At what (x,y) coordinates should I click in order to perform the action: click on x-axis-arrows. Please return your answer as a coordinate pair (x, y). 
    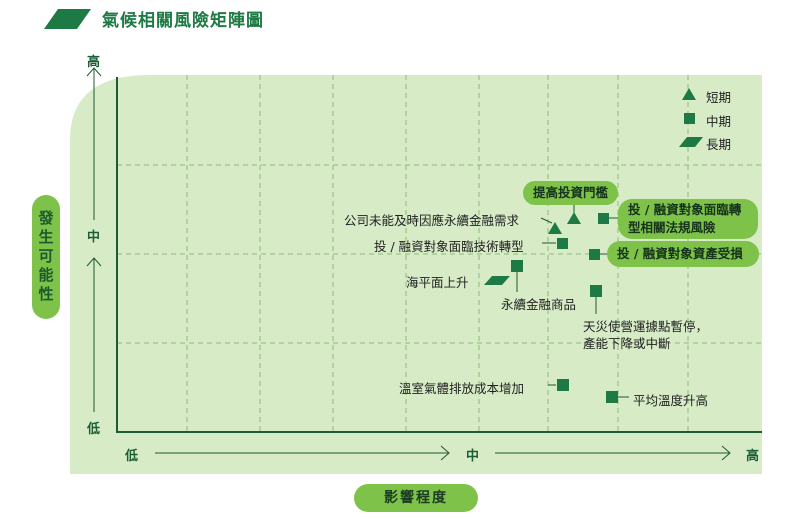
    Looking at the image, I should click on (443, 453).